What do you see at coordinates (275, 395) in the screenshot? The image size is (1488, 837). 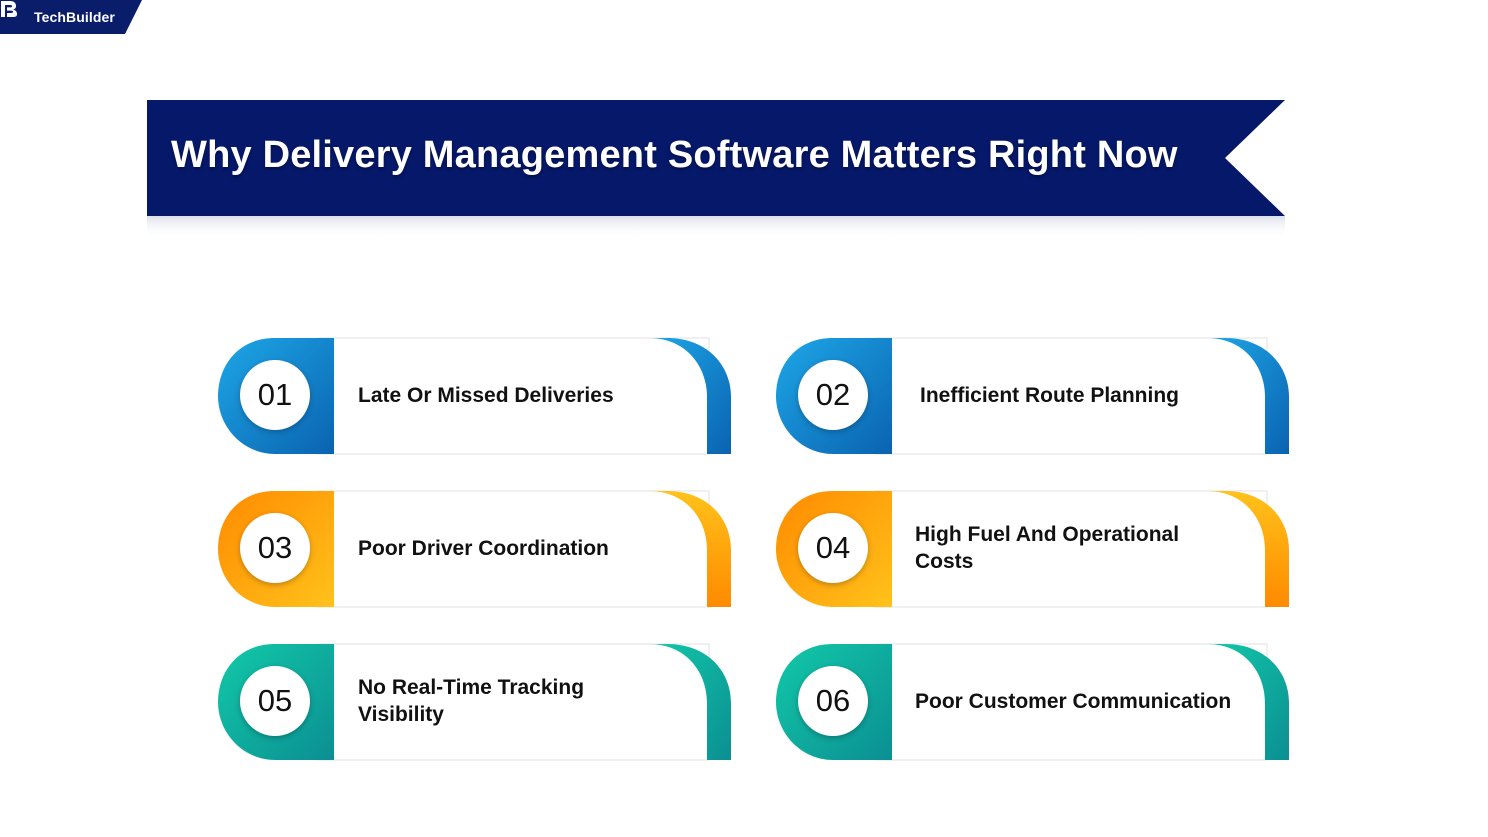 I see `card-number: 01` at bounding box center [275, 395].